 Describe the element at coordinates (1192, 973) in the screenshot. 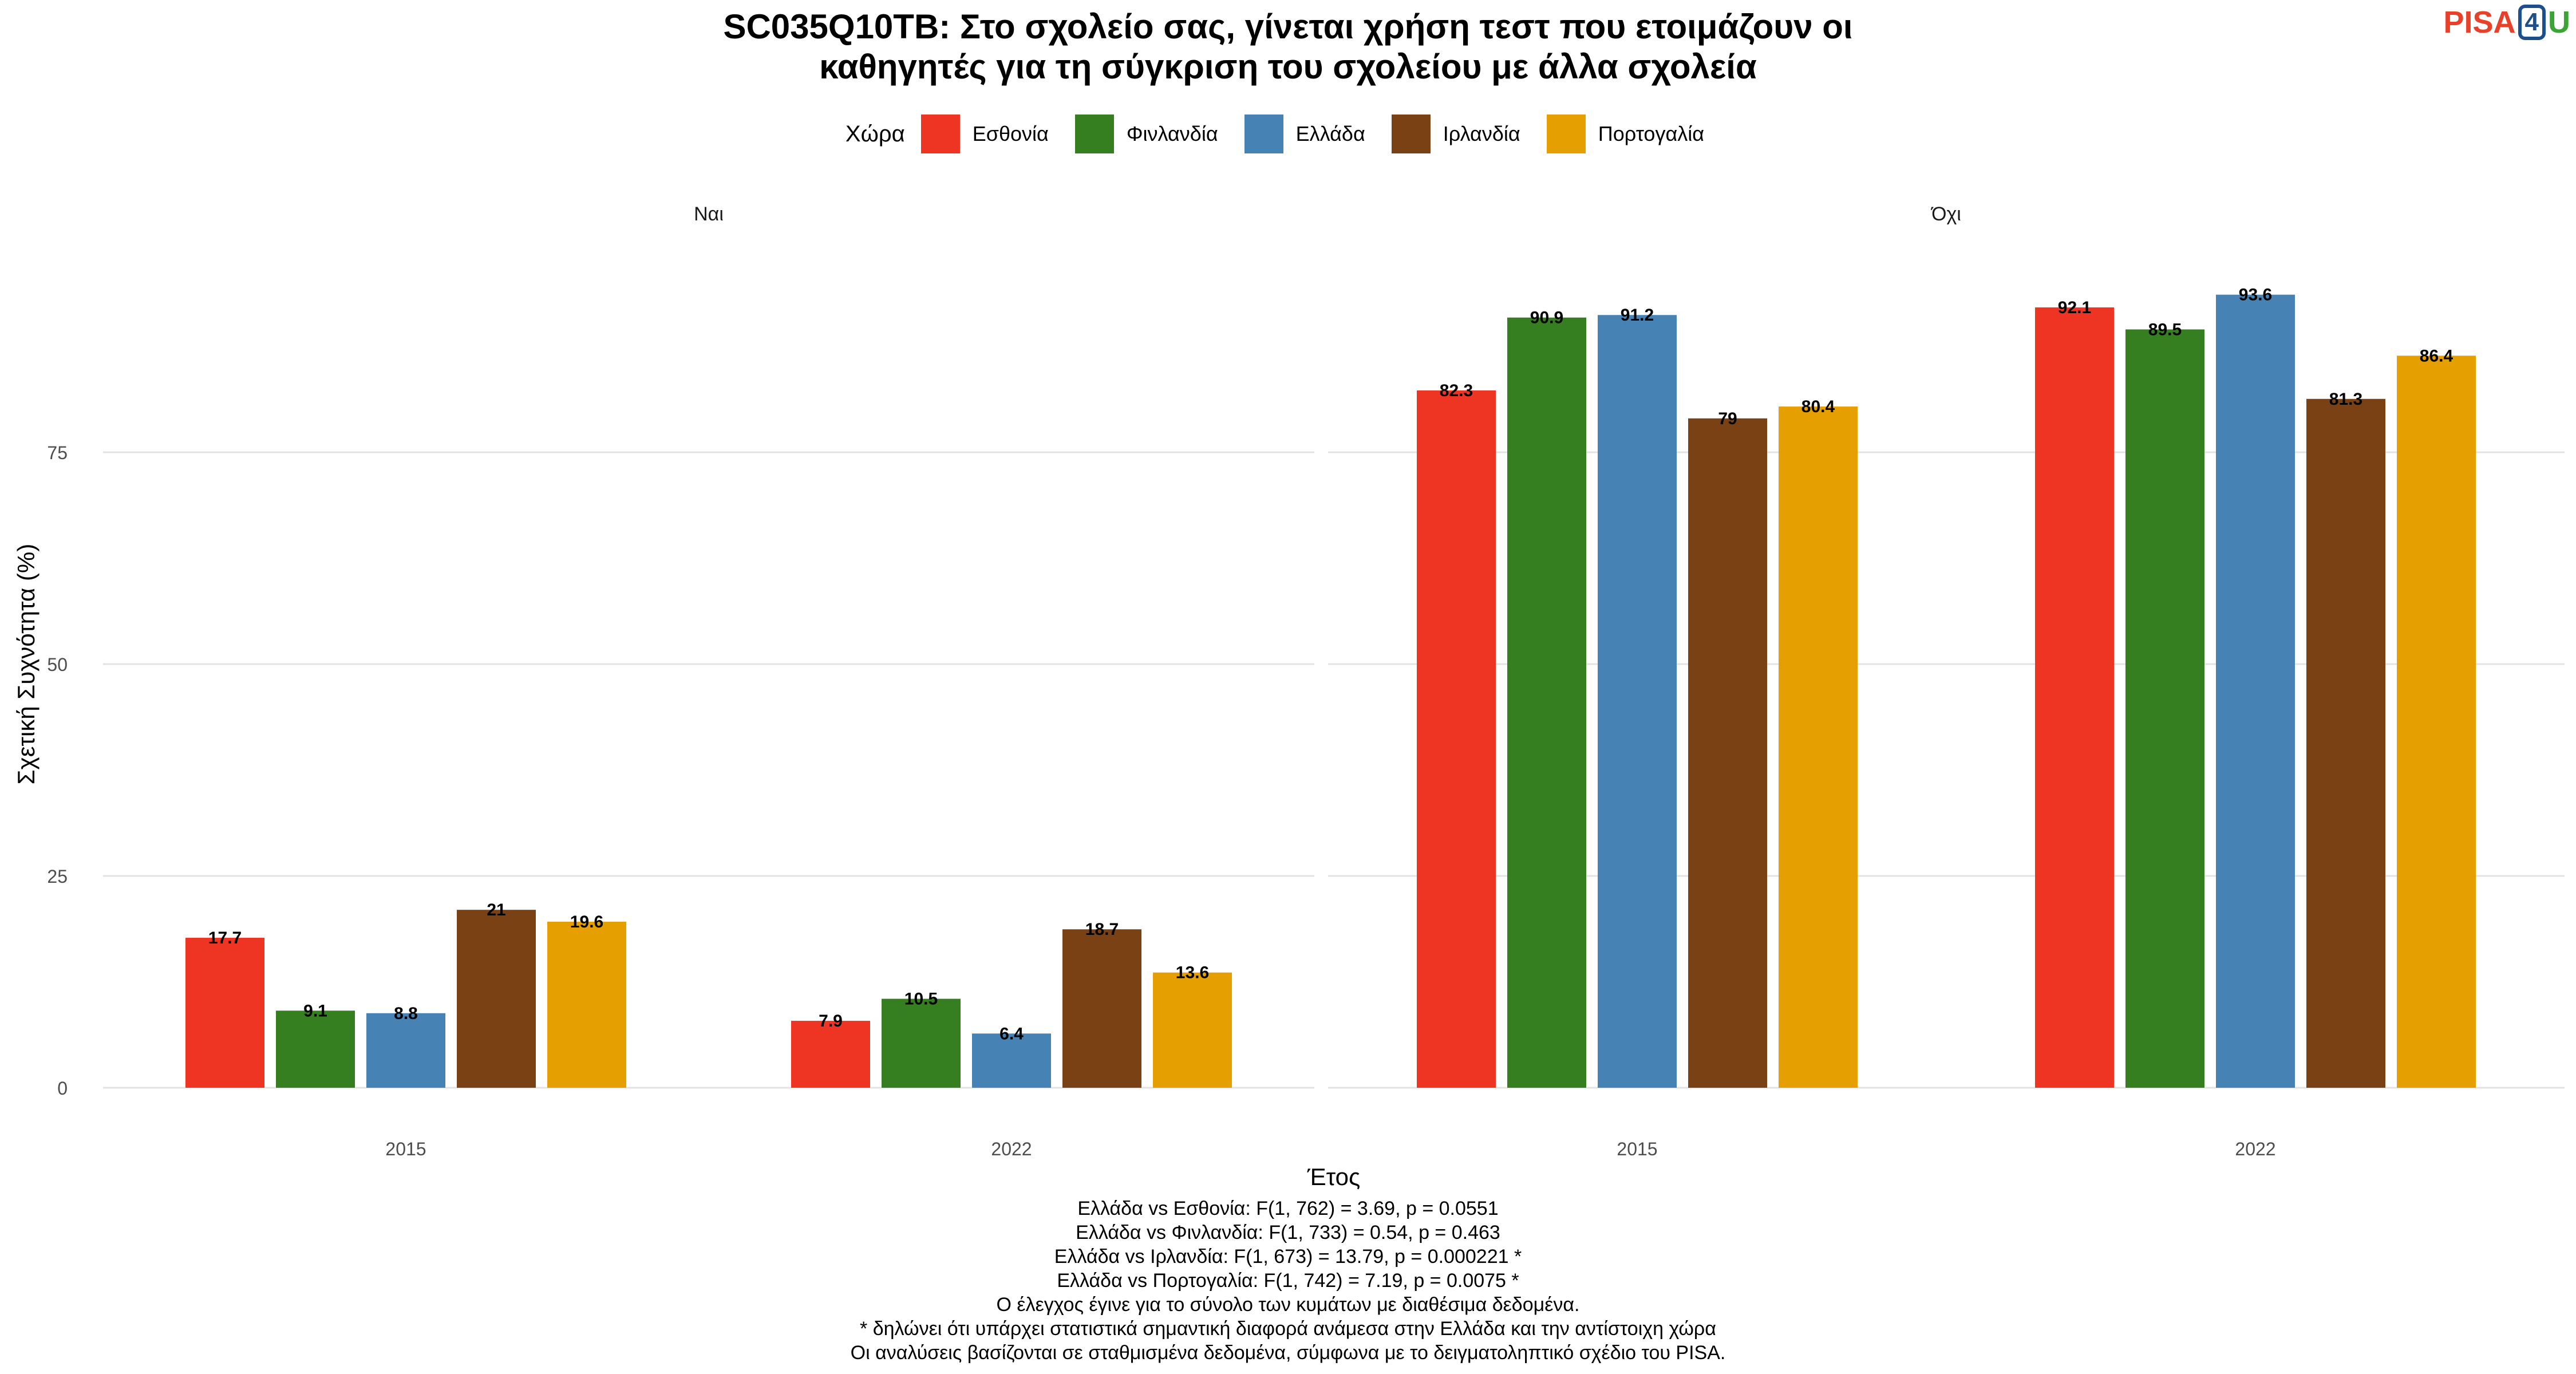

I see `data-label: 13.6` at that location.